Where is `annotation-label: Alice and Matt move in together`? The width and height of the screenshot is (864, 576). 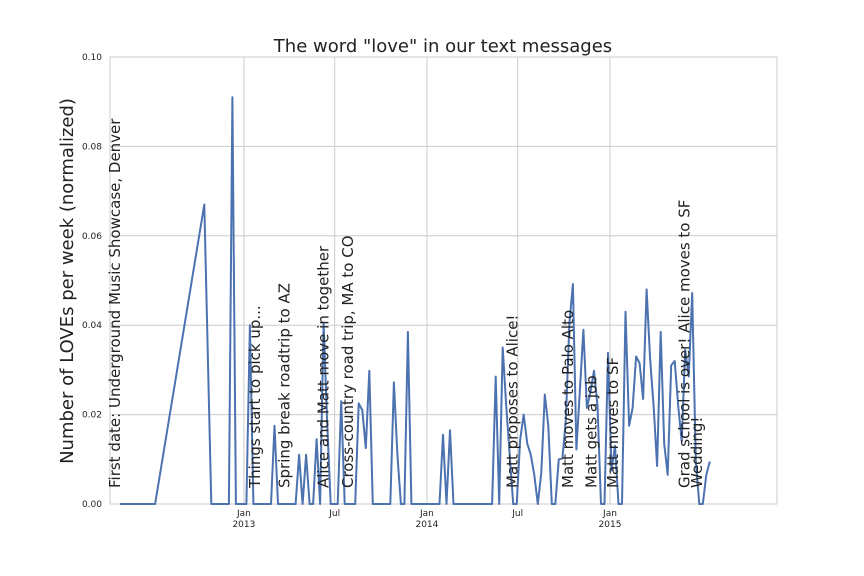
annotation-label: Alice and Matt move in together is located at coordinates (324, 366).